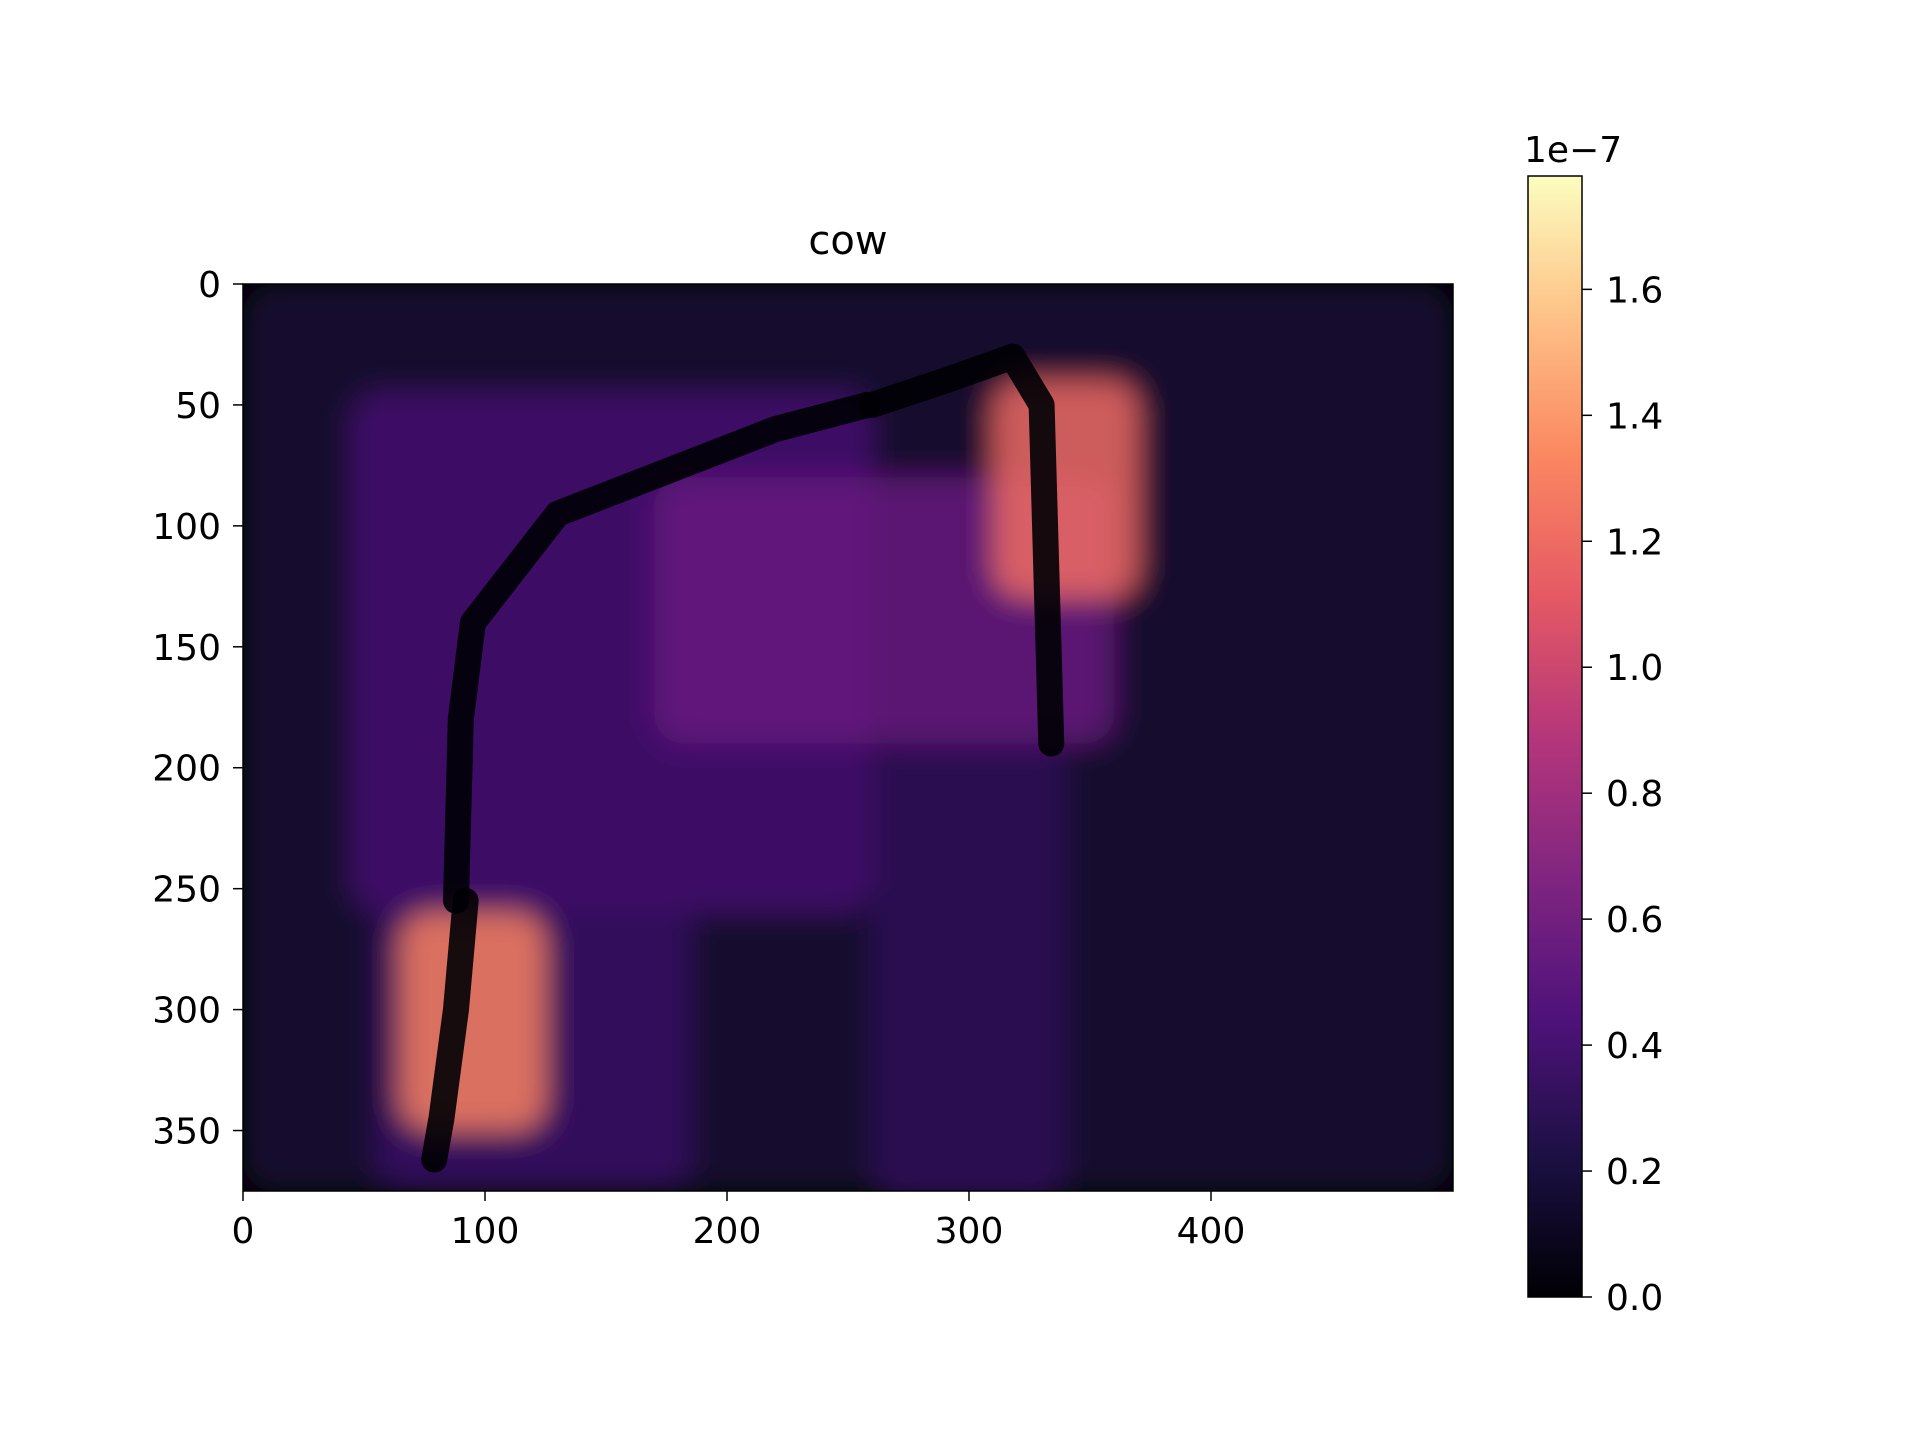  Describe the element at coordinates (1634, 416) in the screenshot. I see `colorbar-tick-label: 1.4` at that location.